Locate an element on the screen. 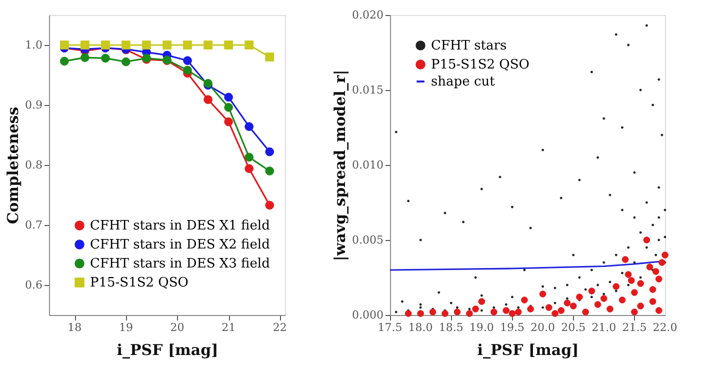 This screenshot has height=378, width=726. y-axis-title: |wavg_spread_model_r| is located at coordinates (340, 166).